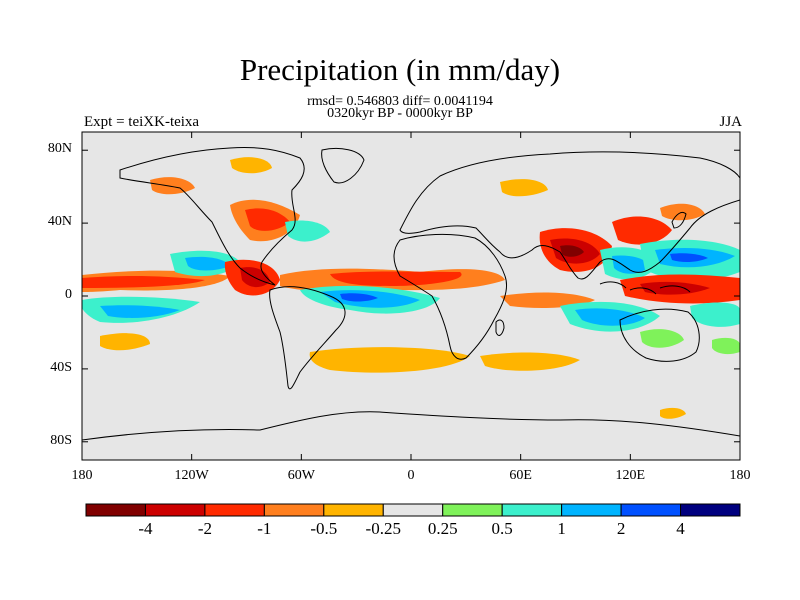  What do you see at coordinates (191, 475) in the screenshot?
I see `lon-label: 120W` at bounding box center [191, 475].